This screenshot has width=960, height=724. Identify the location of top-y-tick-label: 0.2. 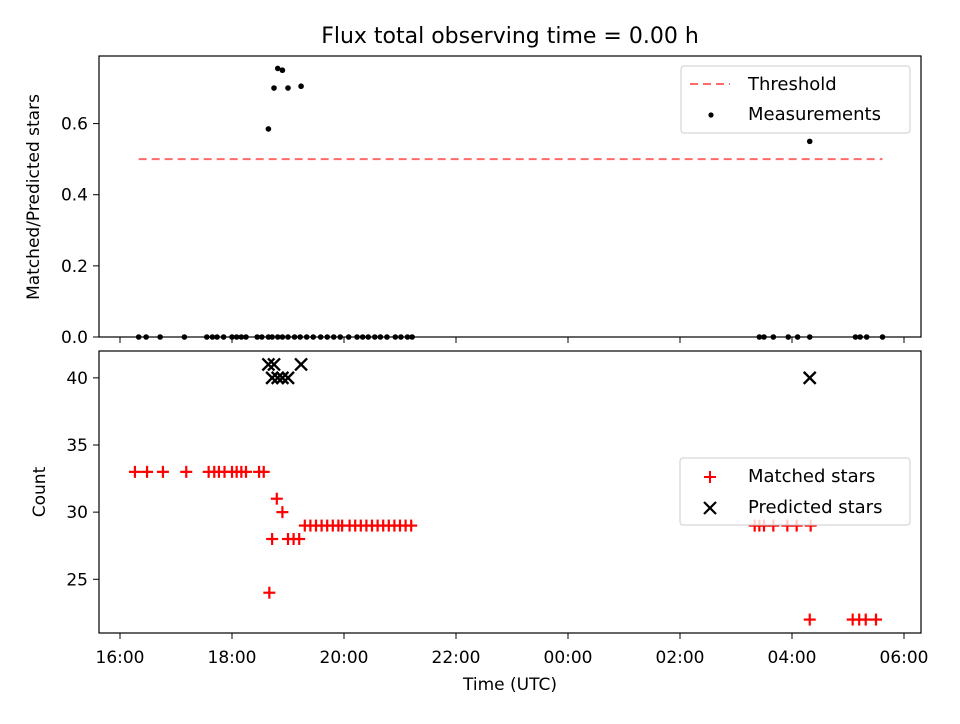
(74, 267).